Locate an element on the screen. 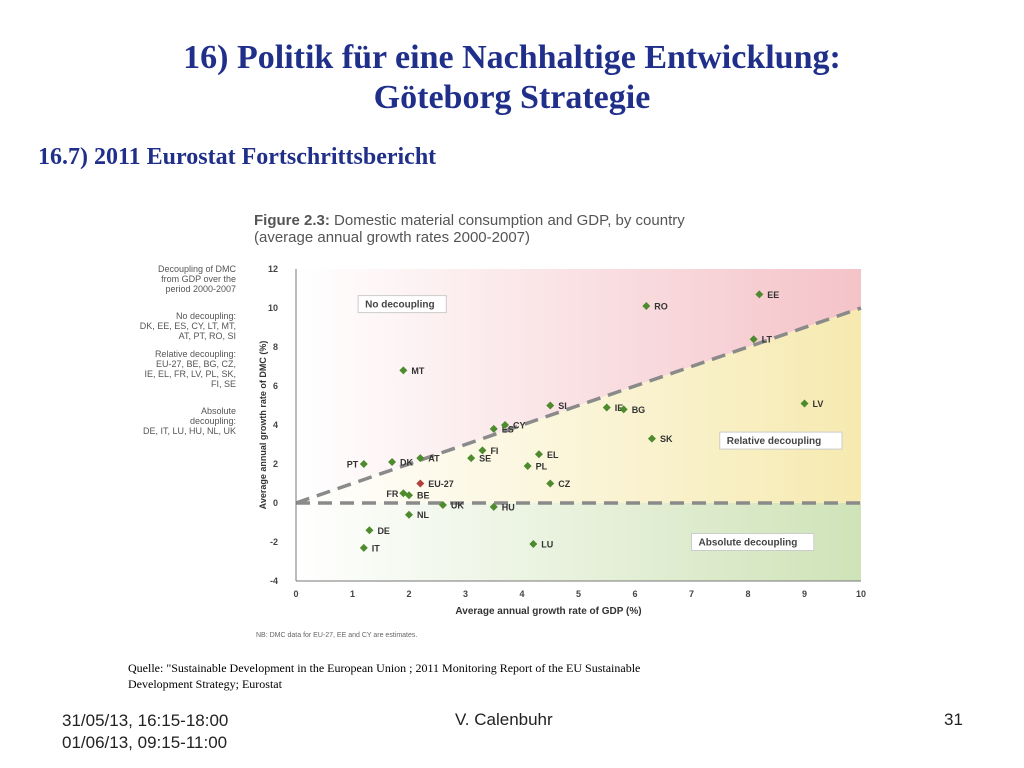  label-absolute-decoupling: Absolute decoupling is located at coordinates (748, 543).